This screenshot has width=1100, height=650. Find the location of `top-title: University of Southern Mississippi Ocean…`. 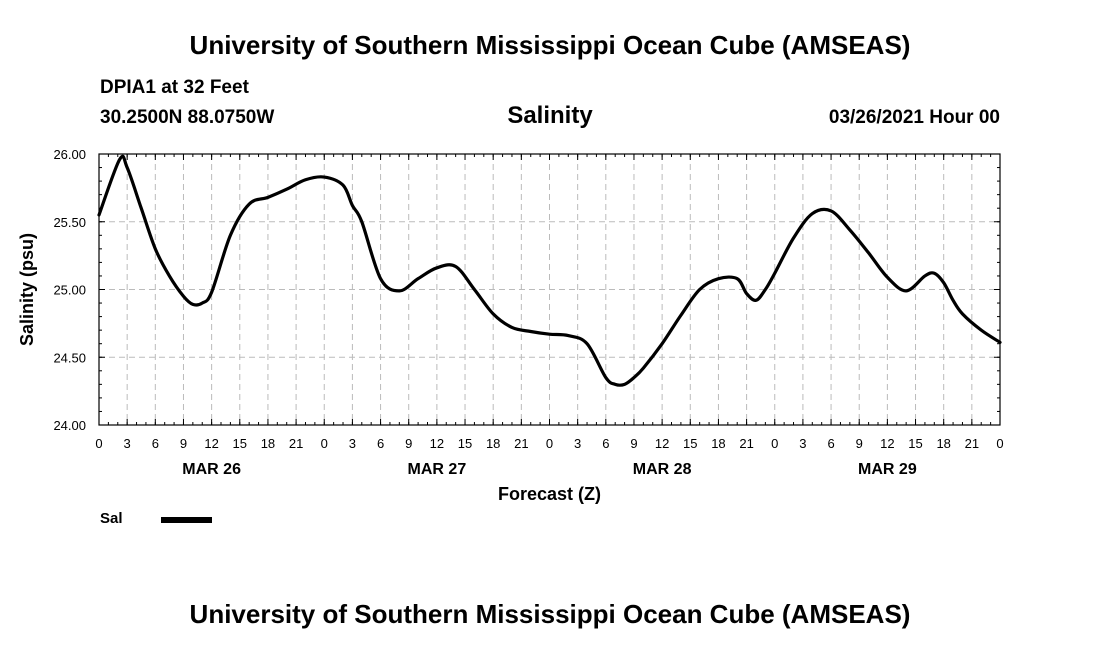

top-title: University of Southern Mississippi Ocean… is located at coordinates (550, 45).